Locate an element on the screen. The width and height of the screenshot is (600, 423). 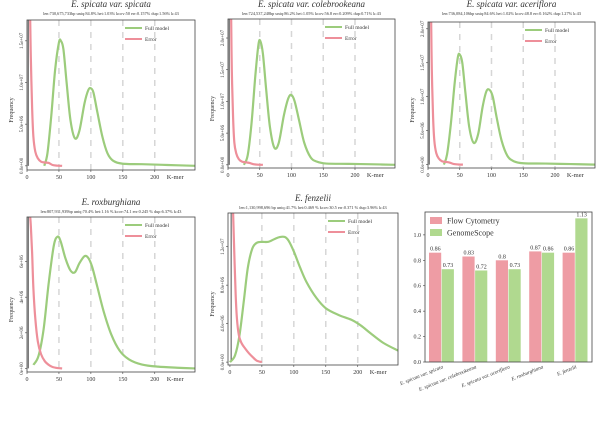
panel-title: E. spicata var. aceriflora is located at coordinates (511, 4).